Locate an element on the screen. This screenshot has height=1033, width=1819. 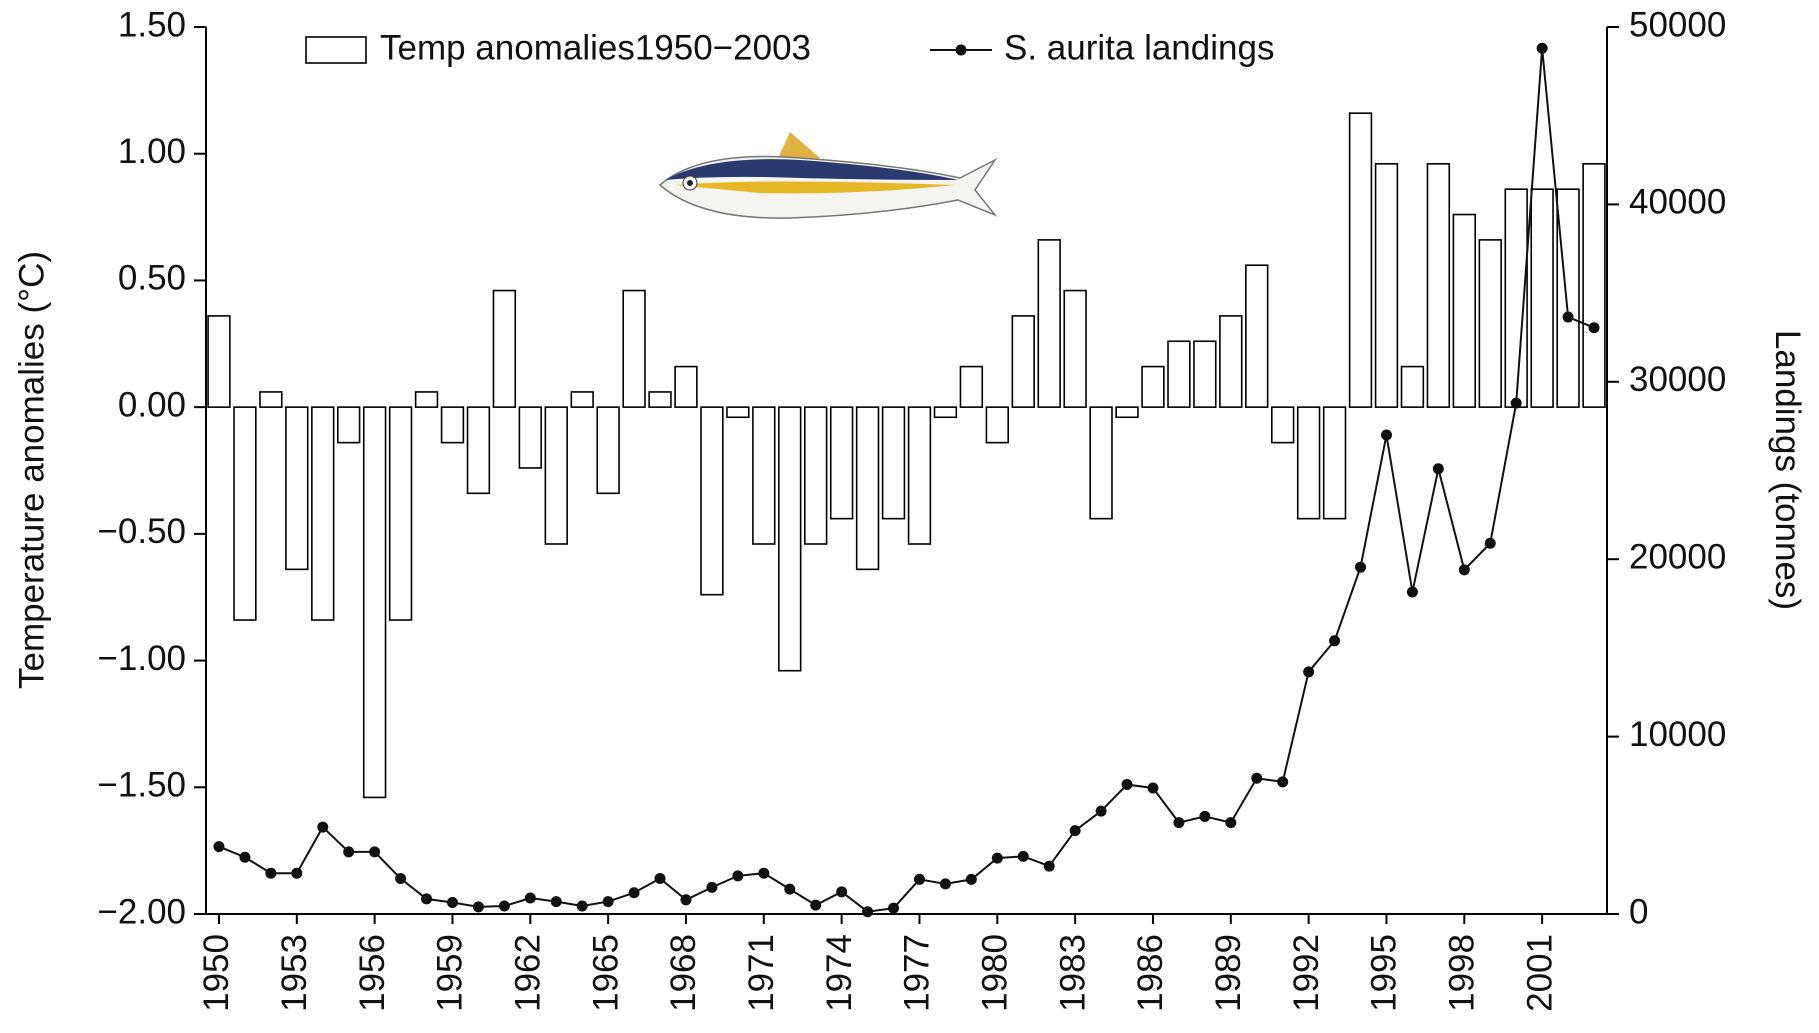
y-tick-label: −0.50 is located at coordinates (141, 531).